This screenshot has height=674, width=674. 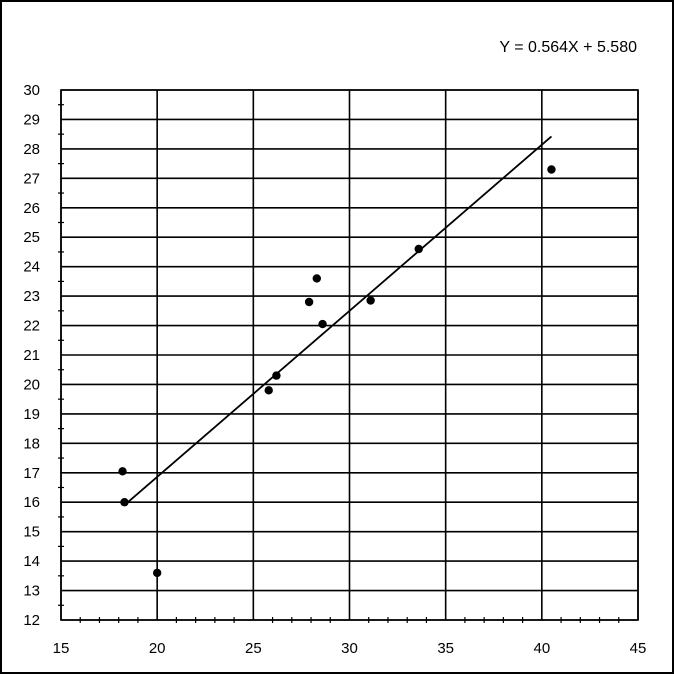 What do you see at coordinates (31, 326) in the screenshot?
I see `y-tick-label: 22` at bounding box center [31, 326].